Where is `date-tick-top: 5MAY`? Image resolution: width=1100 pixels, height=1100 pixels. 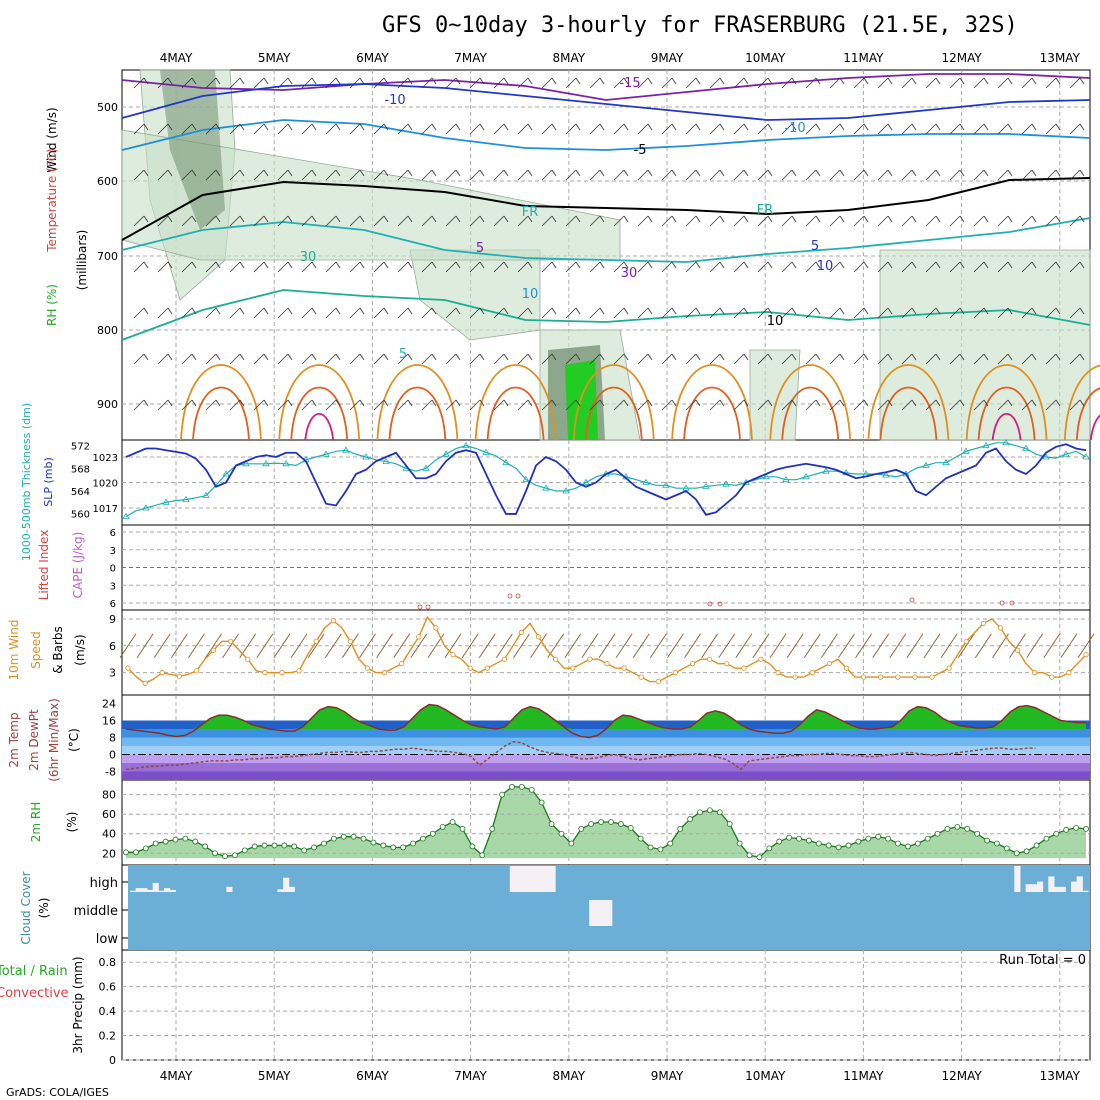 date-tick-top: 5MAY is located at coordinates (274, 58).